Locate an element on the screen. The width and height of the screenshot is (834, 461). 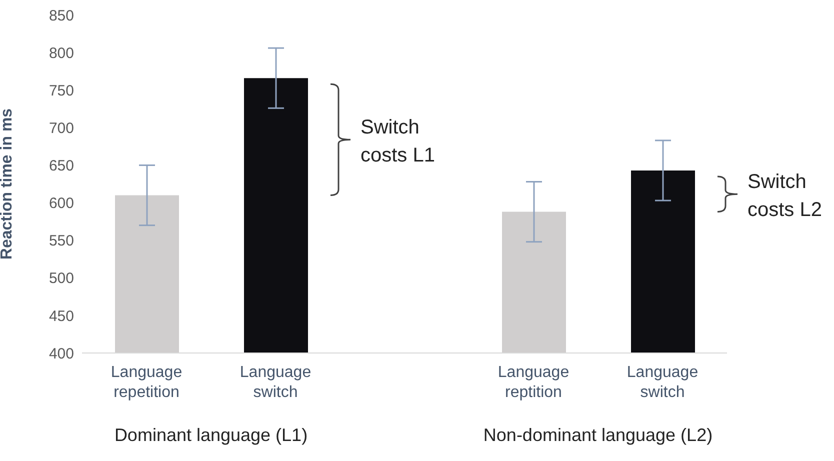
x-tick-label: Language repetition is located at coordinates (146, 382).